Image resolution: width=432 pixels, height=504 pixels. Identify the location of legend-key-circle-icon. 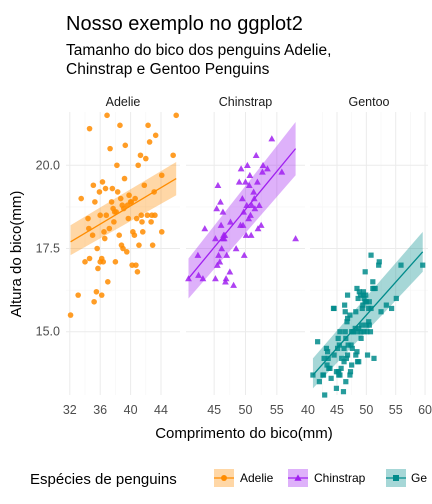
(224, 478).